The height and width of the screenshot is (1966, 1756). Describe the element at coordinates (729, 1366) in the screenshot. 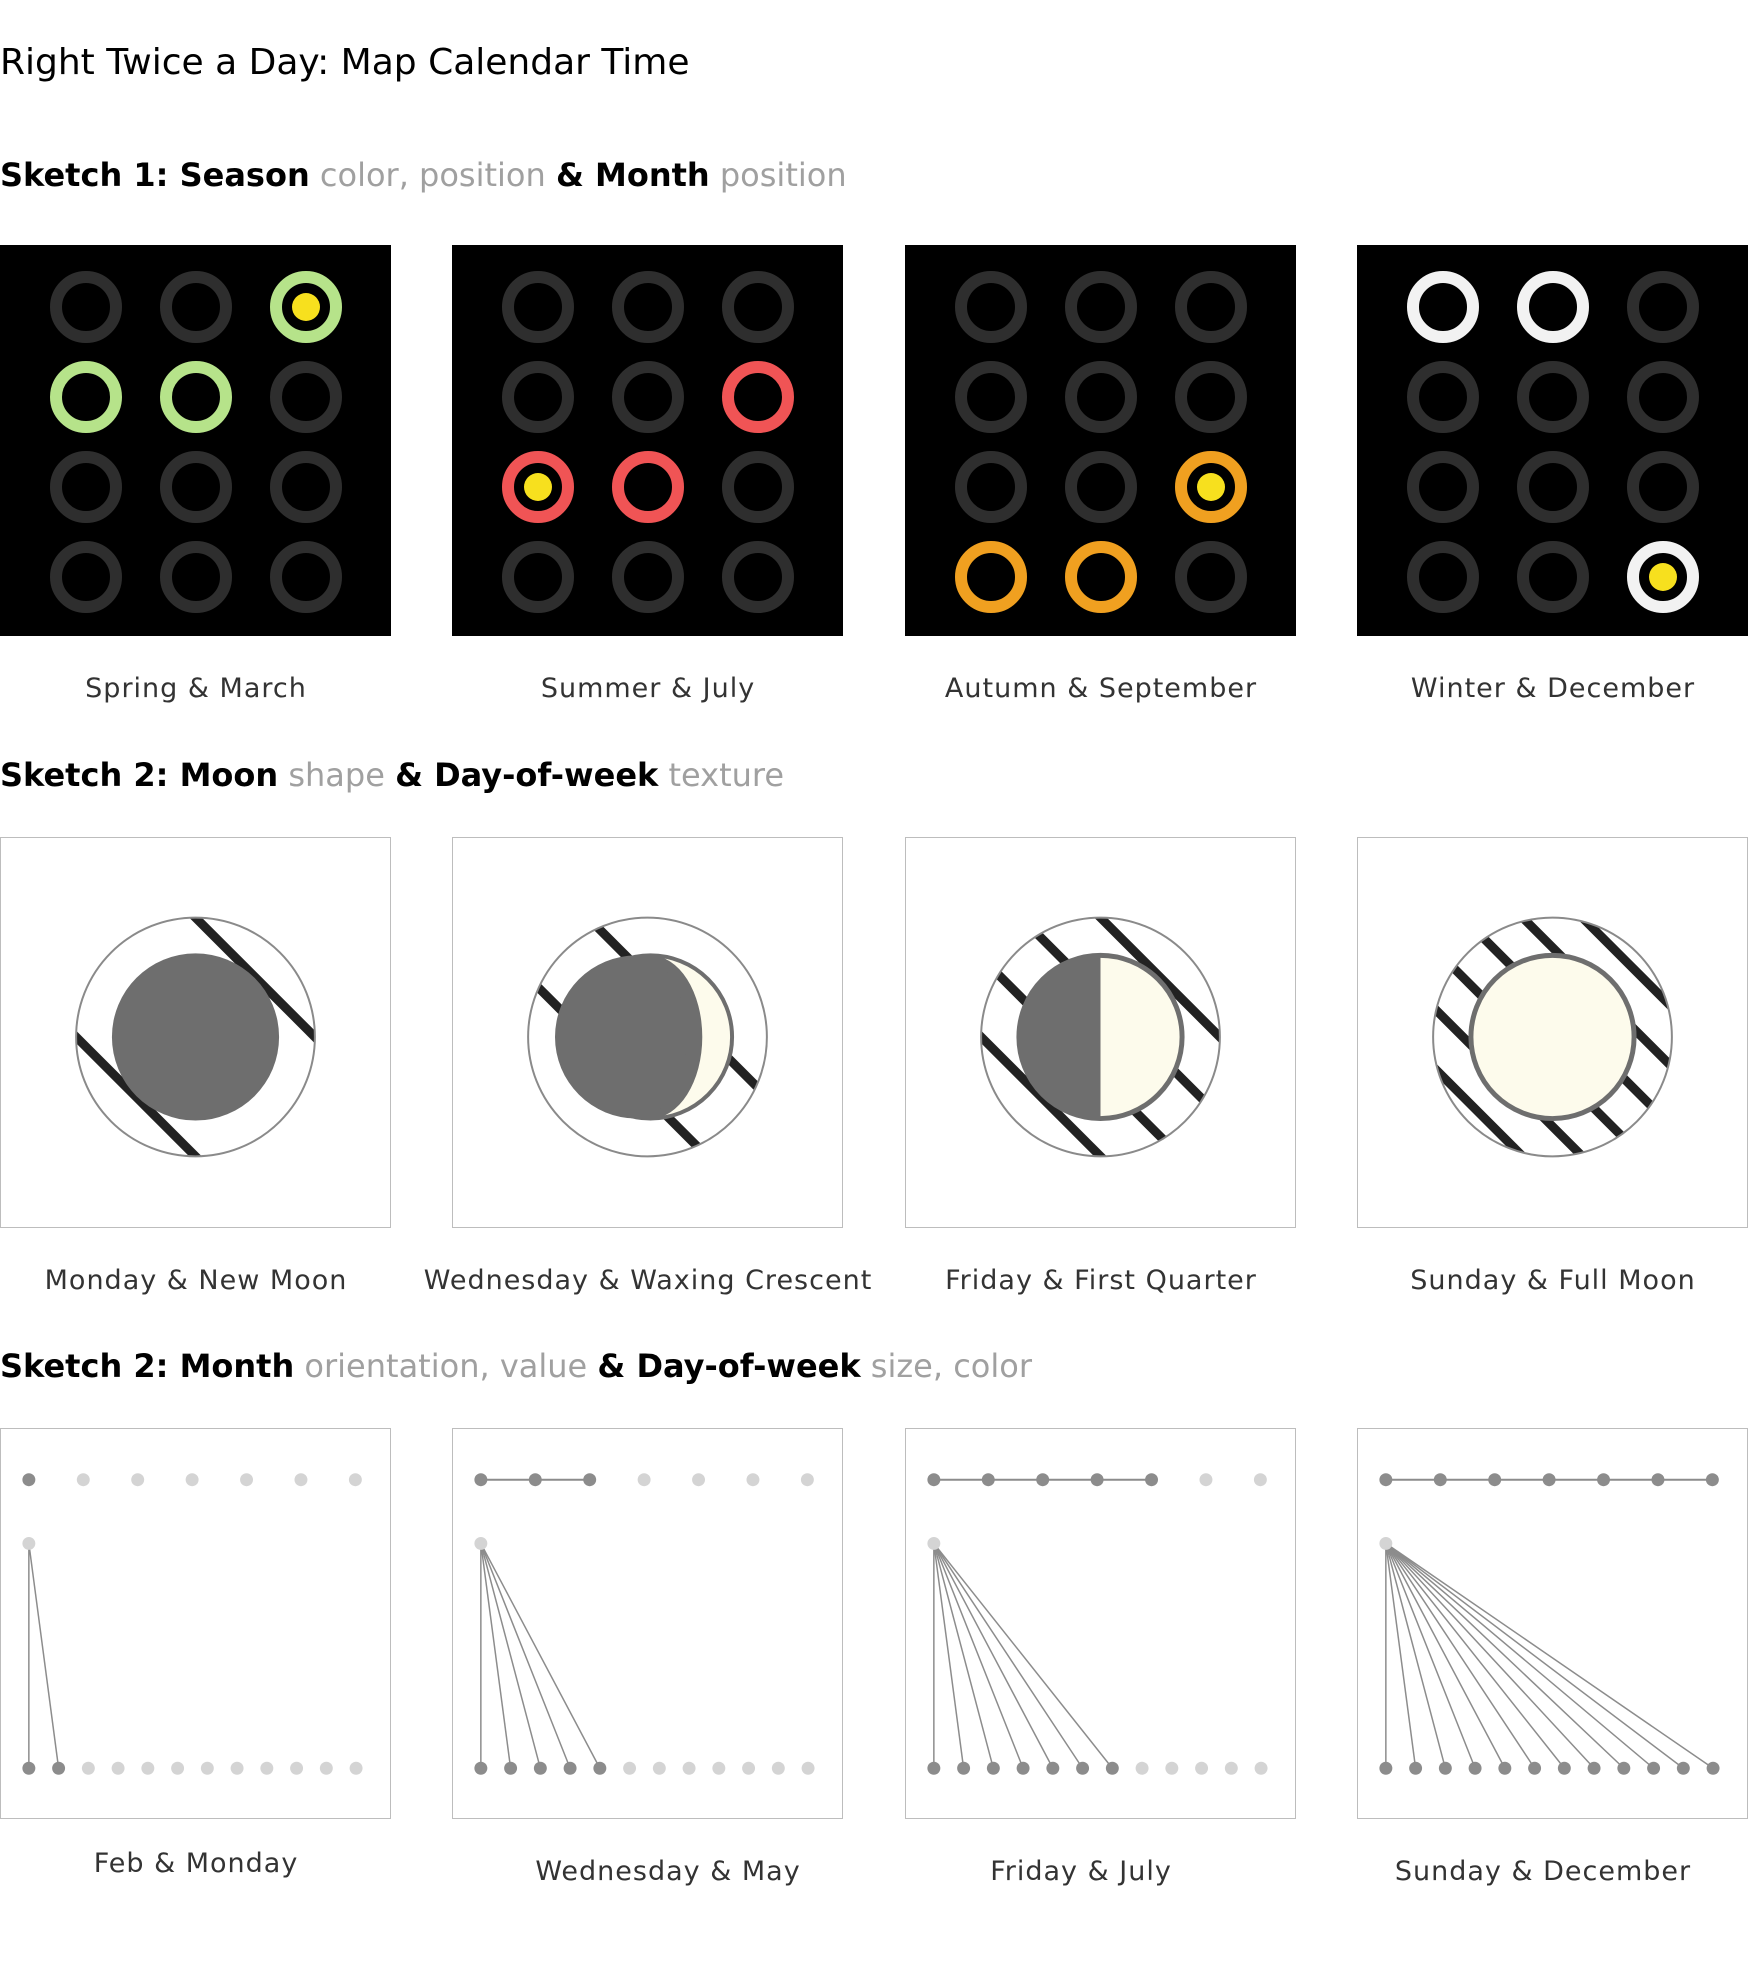

I see `sketch3-heading-part: & Day-of-week` at that location.